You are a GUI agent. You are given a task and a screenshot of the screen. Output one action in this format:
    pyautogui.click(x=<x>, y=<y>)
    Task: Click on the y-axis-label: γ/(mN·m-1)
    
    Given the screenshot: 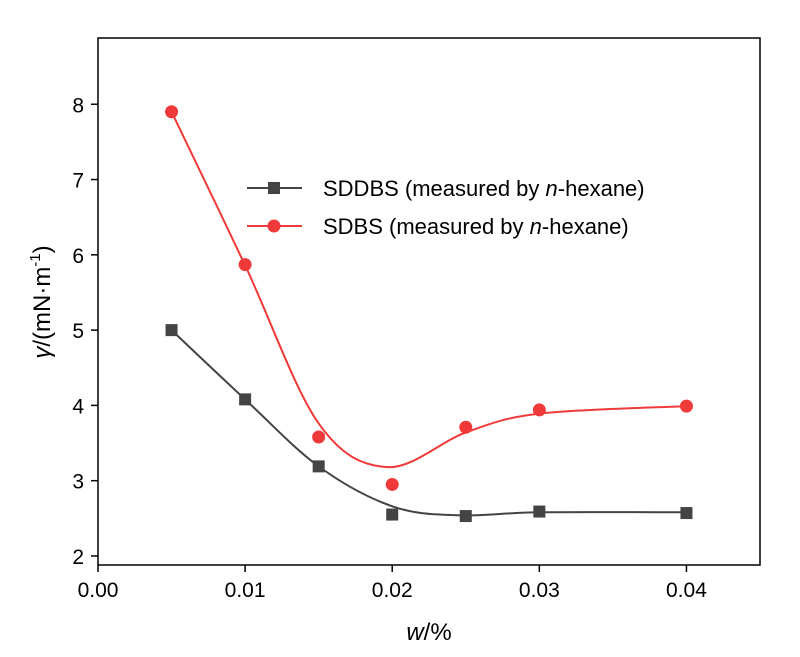 What is the action you would take?
    pyautogui.click(x=41, y=301)
    